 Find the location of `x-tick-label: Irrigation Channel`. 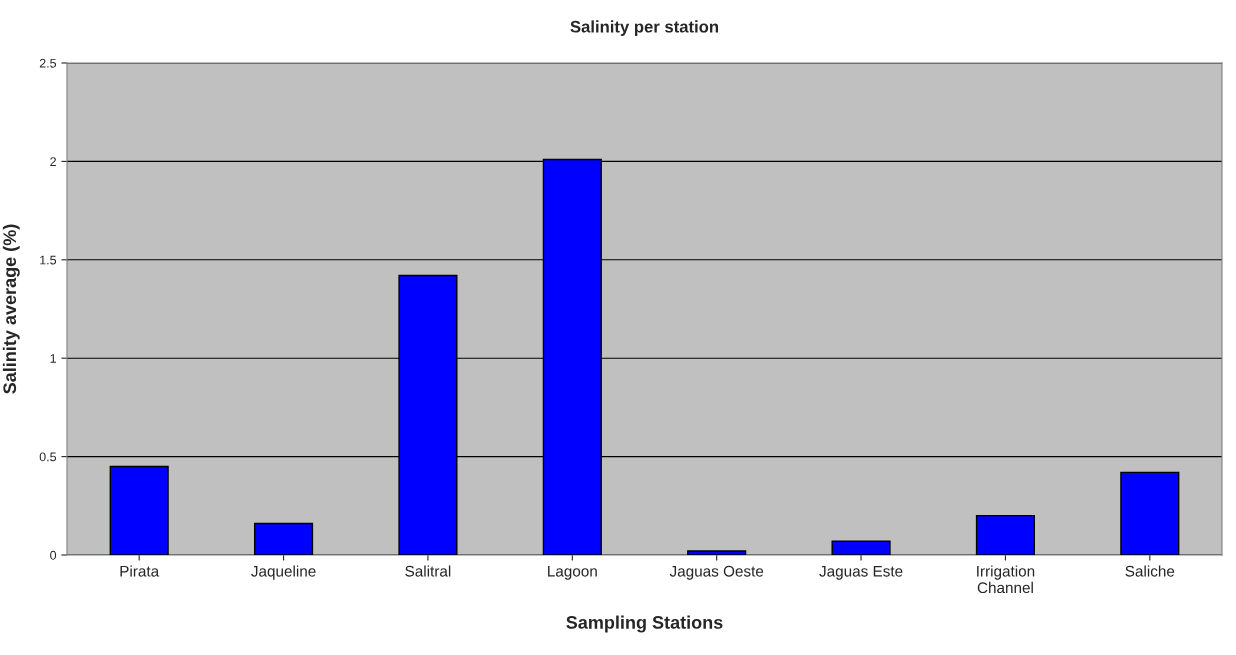

x-tick-label: Irrigation Channel is located at coordinates (1006, 579).